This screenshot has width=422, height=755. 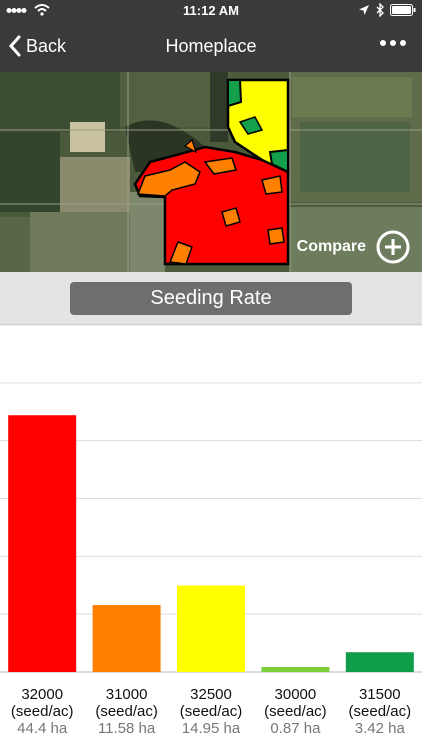 What do you see at coordinates (295, 728) in the screenshot?
I see `category-area: 0.87 ha` at bounding box center [295, 728].